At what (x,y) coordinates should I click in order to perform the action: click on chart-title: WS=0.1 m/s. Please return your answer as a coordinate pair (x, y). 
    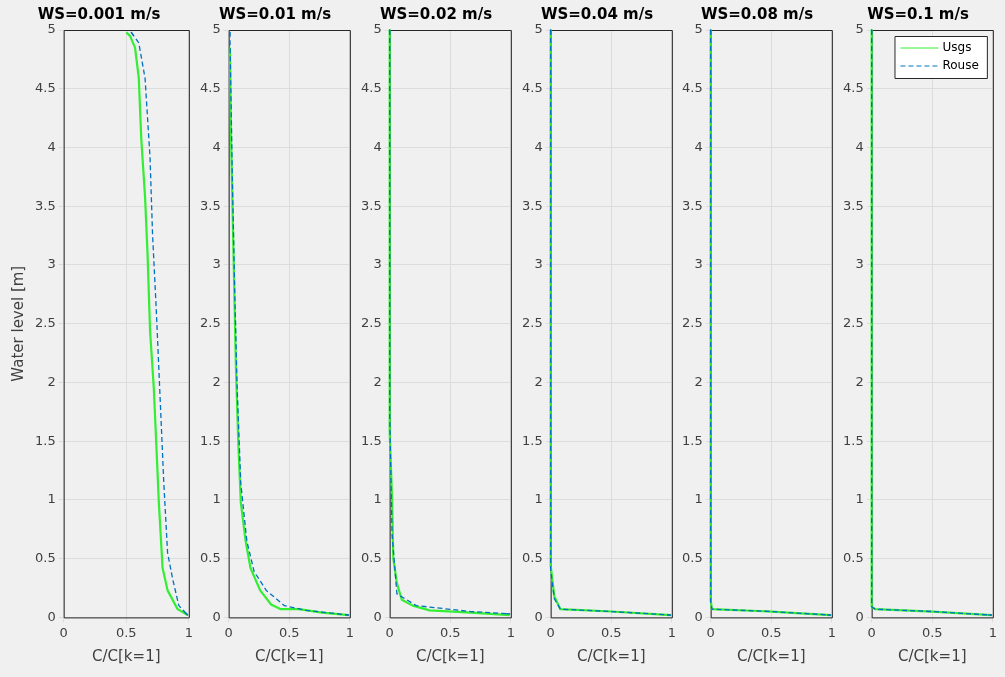
    Looking at the image, I should click on (918, 13).